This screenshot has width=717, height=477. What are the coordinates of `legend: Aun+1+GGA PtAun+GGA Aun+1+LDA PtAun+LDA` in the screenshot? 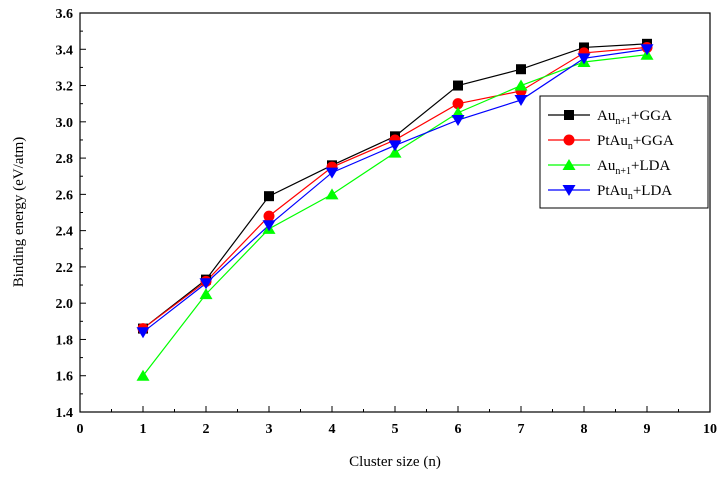 It's located at (624, 152).